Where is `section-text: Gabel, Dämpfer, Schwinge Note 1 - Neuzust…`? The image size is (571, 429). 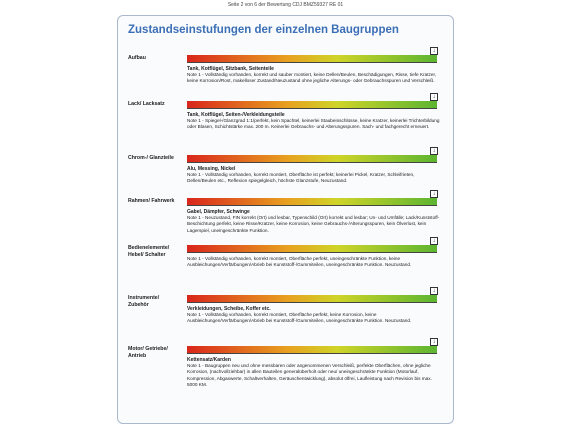
section-text: Gabel, Dämpfer, Schwinge Note 1 - Neuzust… is located at coordinates (314, 221).